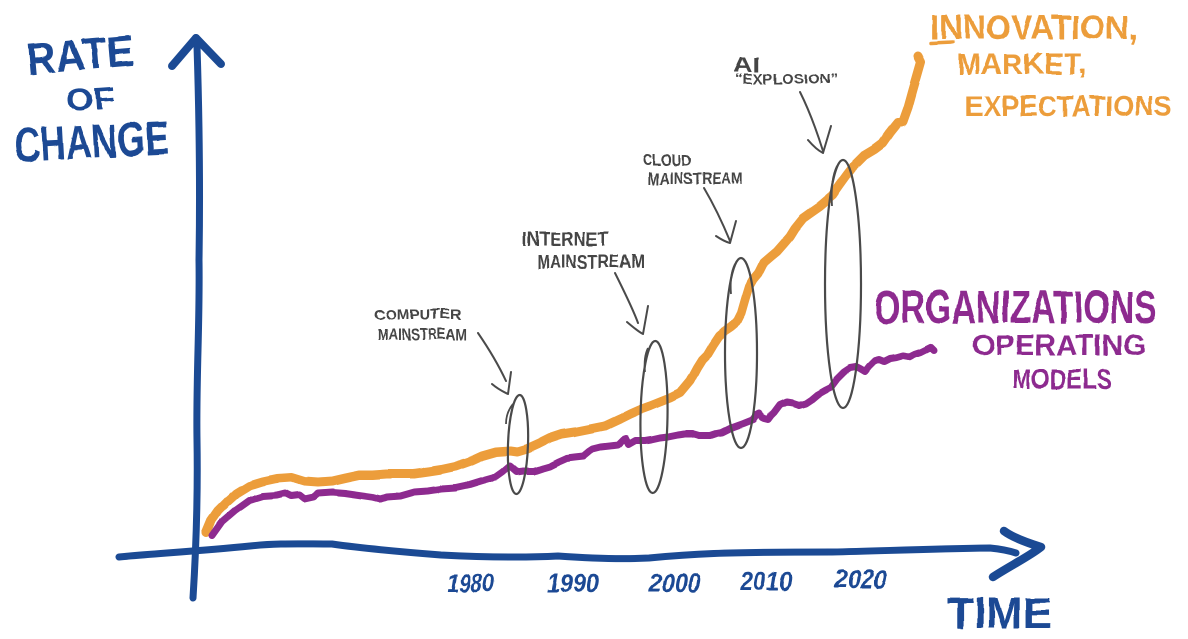  What do you see at coordinates (765, 581) in the screenshot?
I see `svg-text: 2010` at bounding box center [765, 581].